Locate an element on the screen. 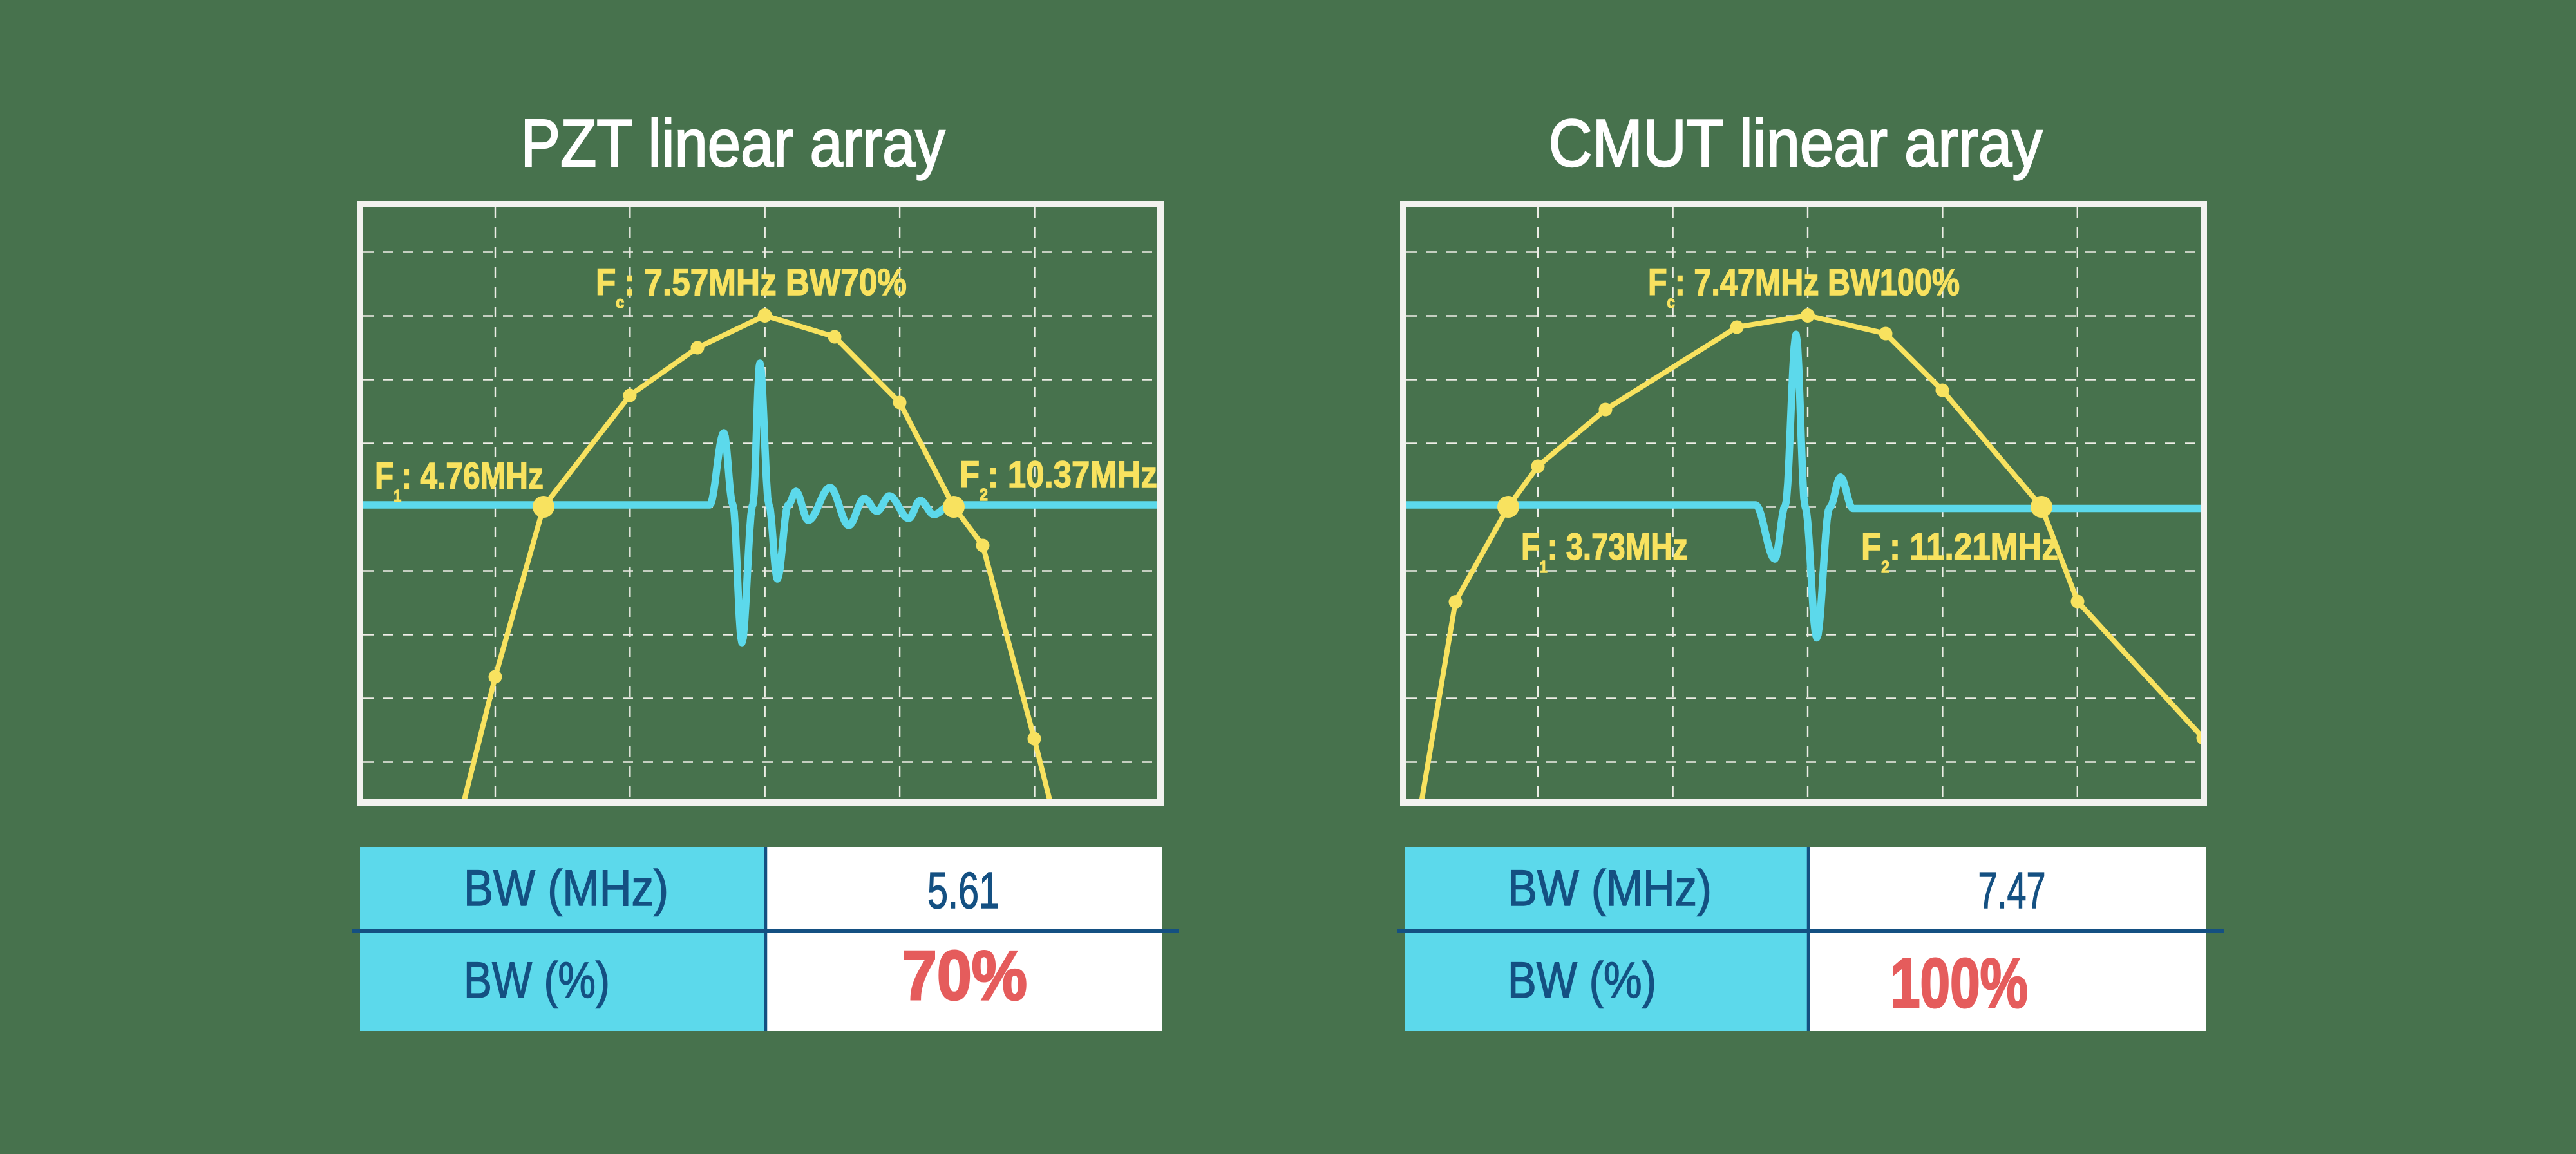  svg-text: 100% is located at coordinates (1959, 982).